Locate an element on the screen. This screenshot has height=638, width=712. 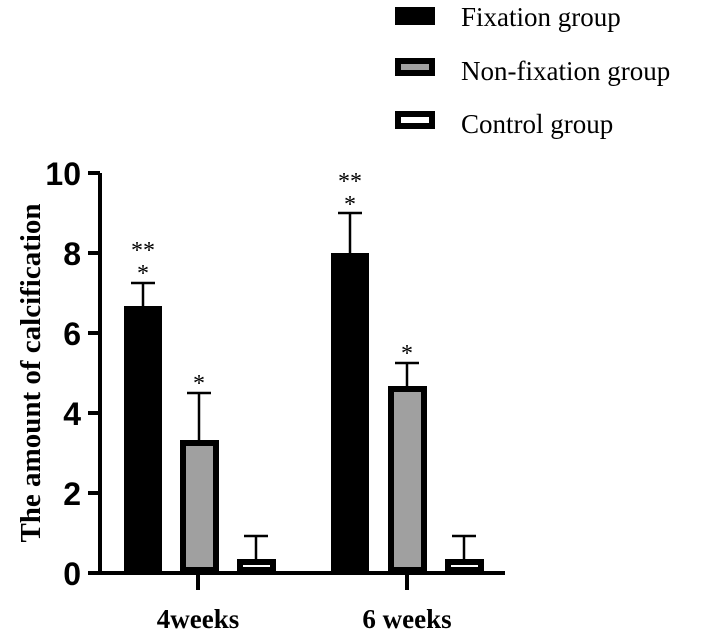
x-axis: 4weeks 6 weeks is located at coordinates (301, 602).